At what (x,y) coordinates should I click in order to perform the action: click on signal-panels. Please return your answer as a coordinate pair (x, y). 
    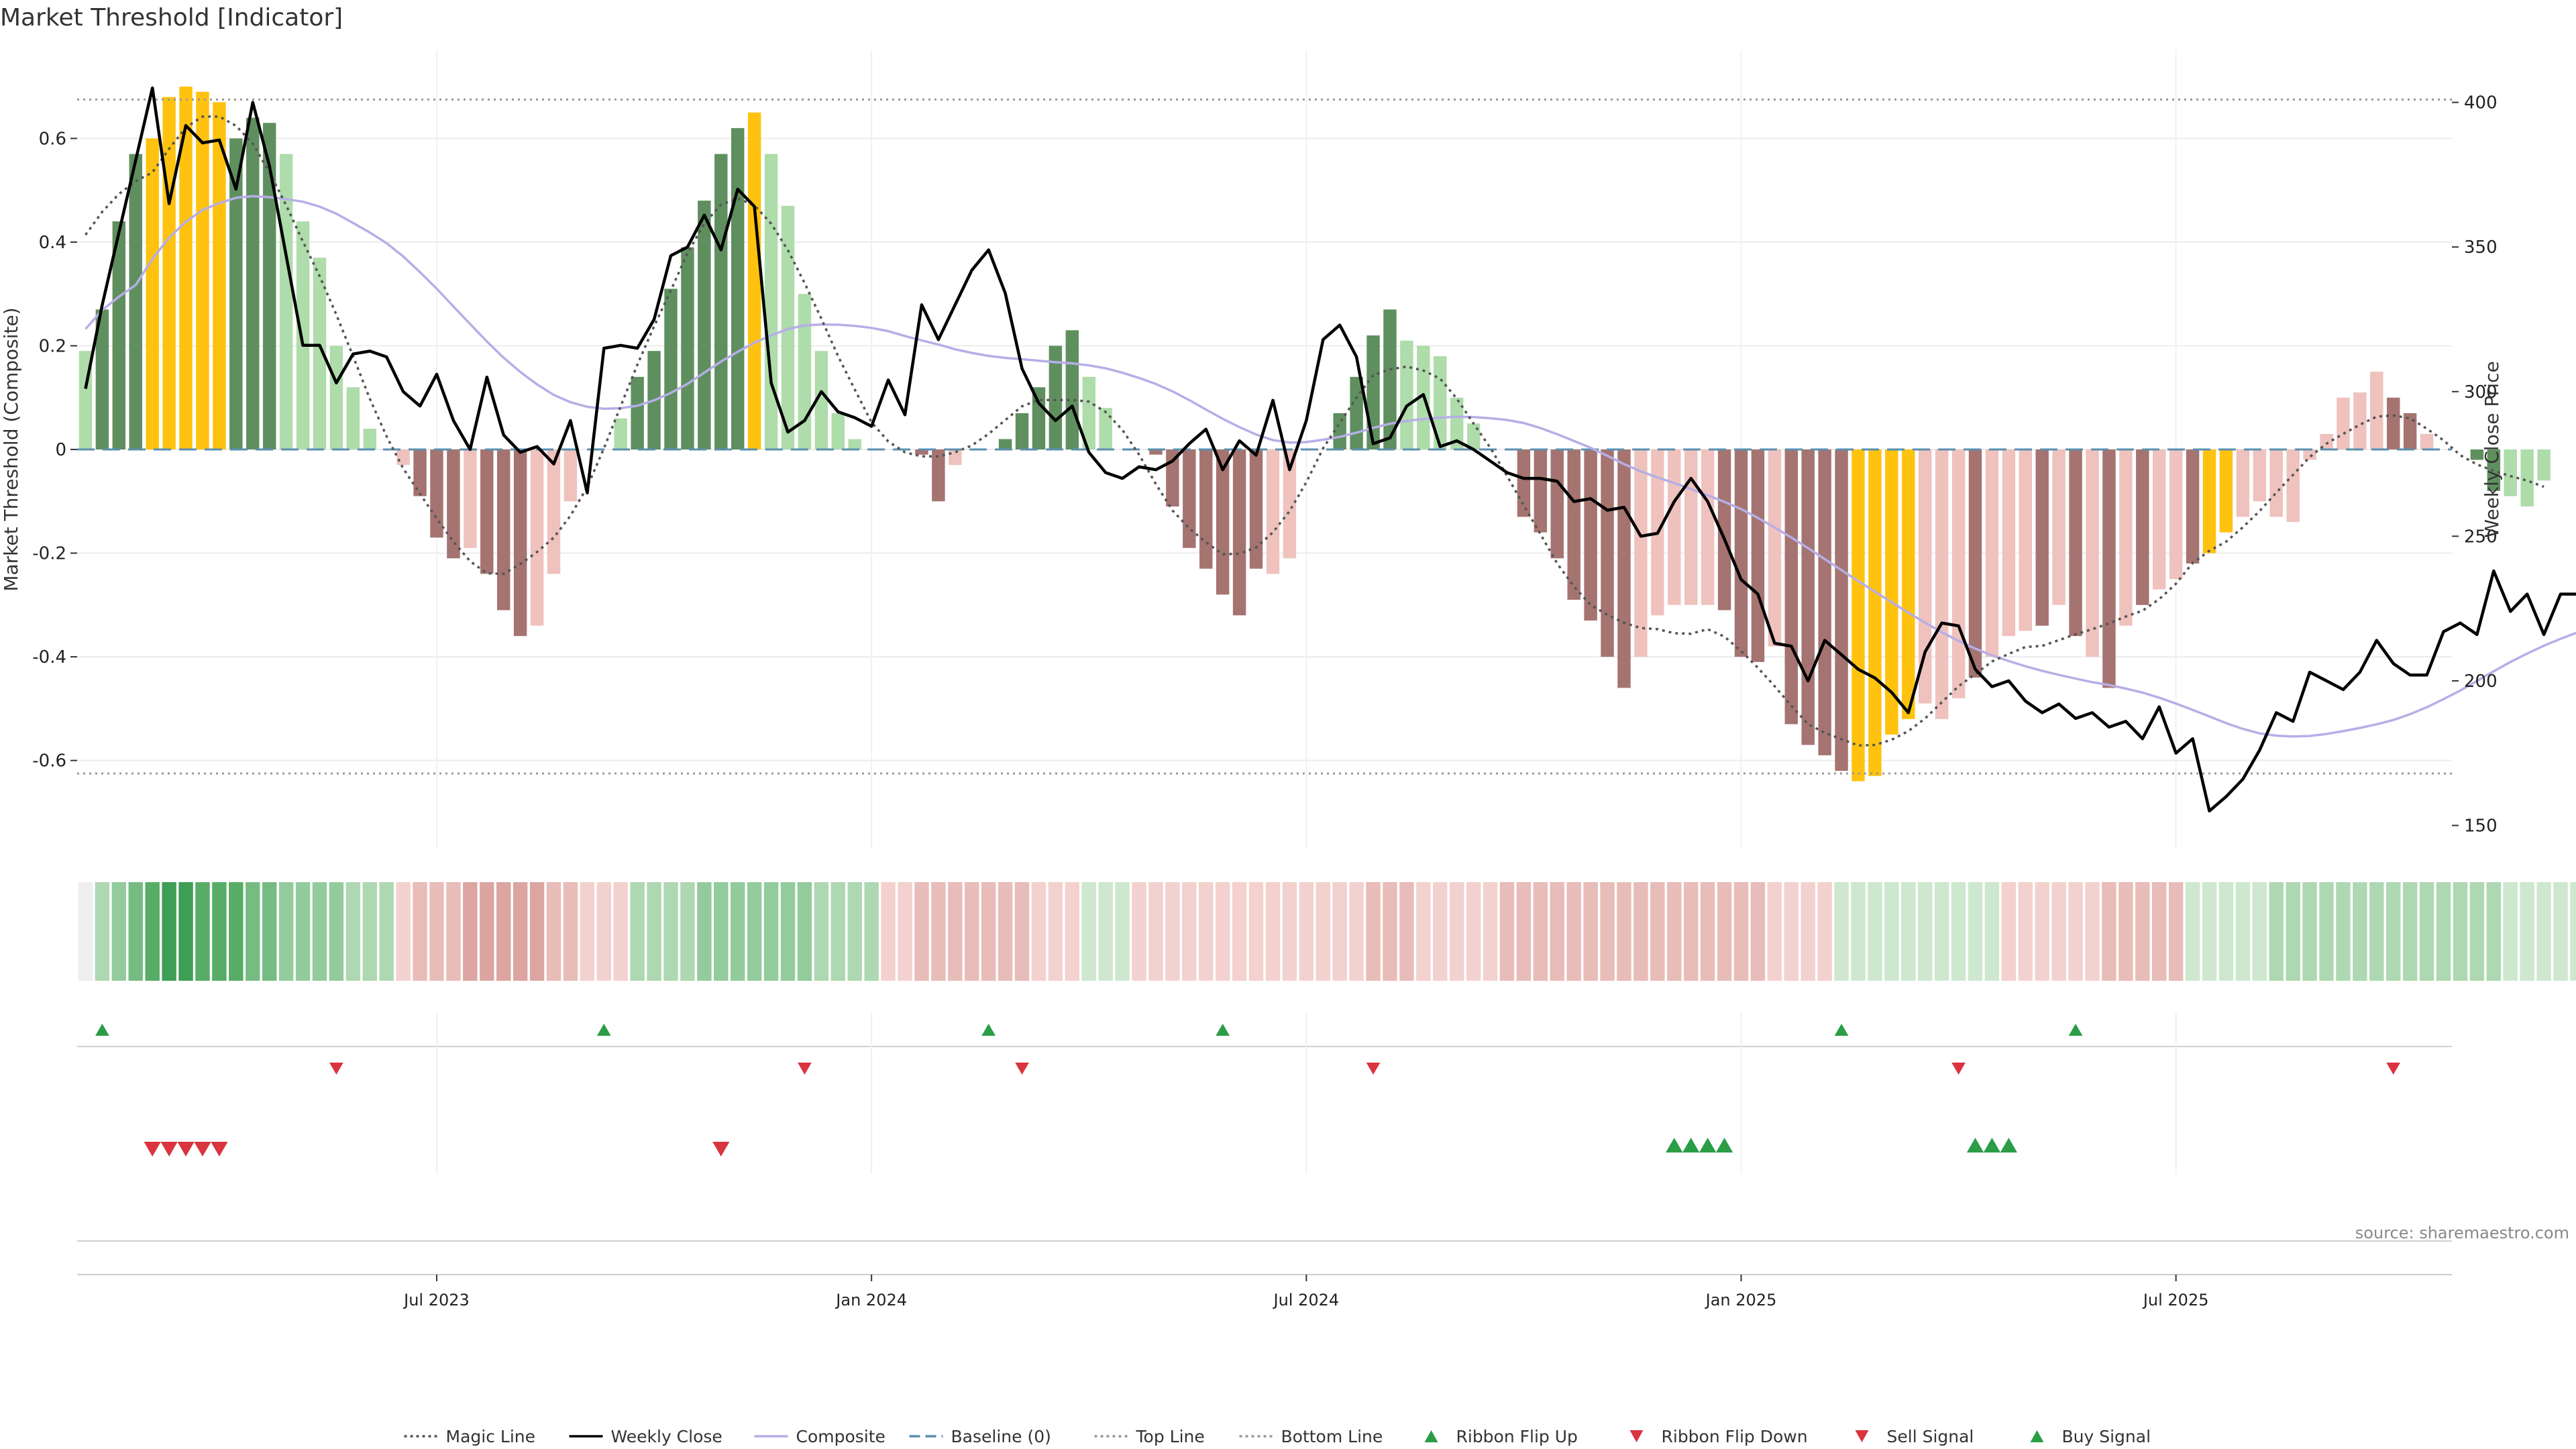
    Looking at the image, I should click on (1264, 1127).